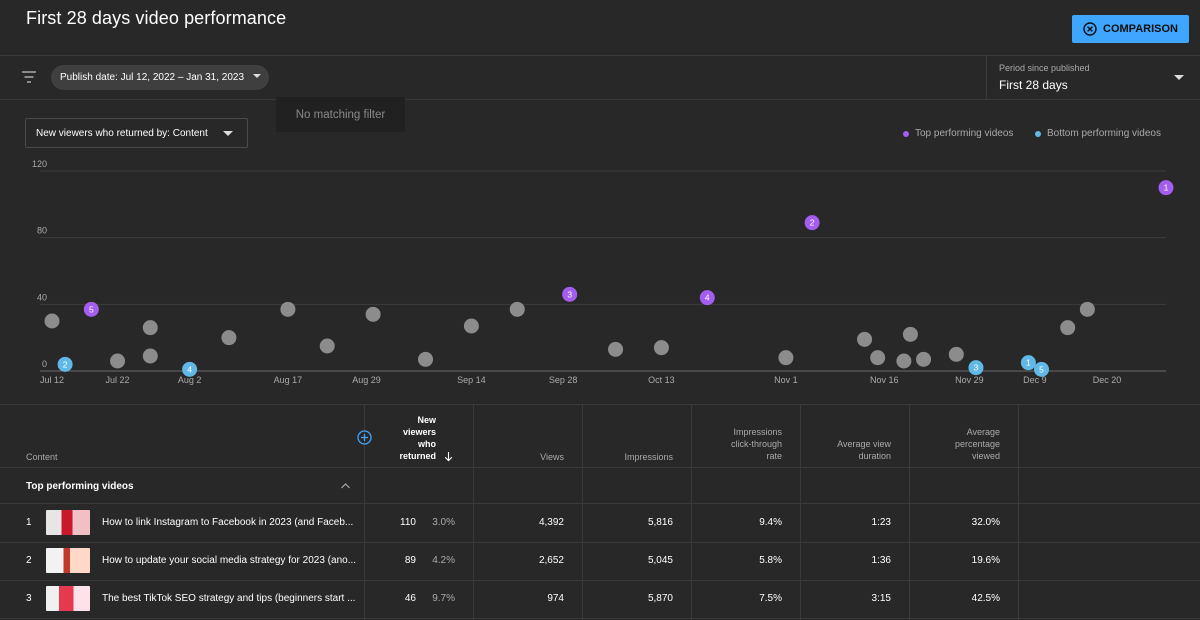 Image resolution: width=1200 pixels, height=620 pixels. What do you see at coordinates (410, 598) in the screenshot?
I see `new-viewers-value: 46` at bounding box center [410, 598].